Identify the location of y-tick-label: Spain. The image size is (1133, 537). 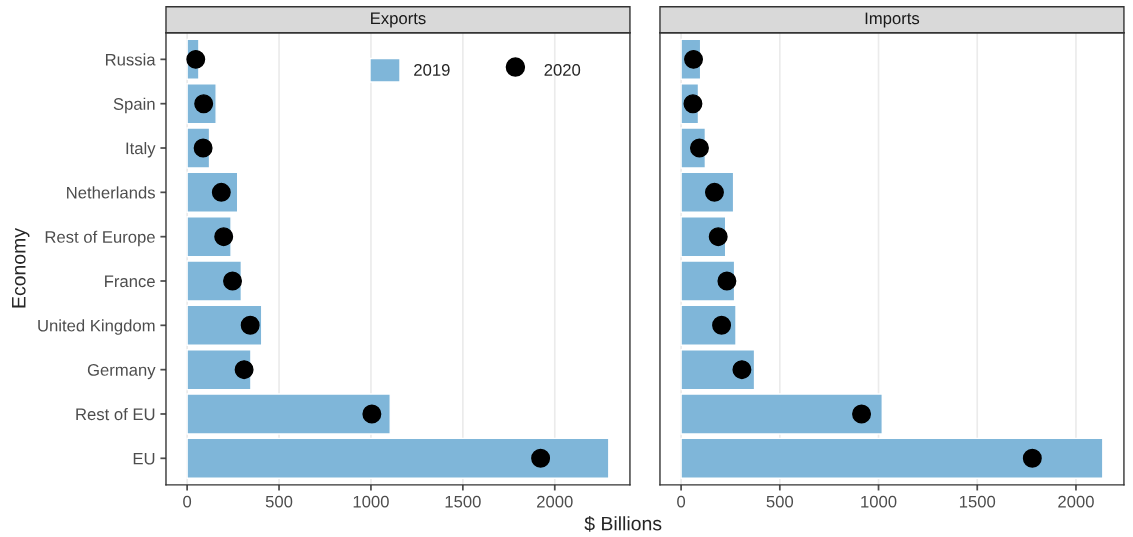
(134, 105).